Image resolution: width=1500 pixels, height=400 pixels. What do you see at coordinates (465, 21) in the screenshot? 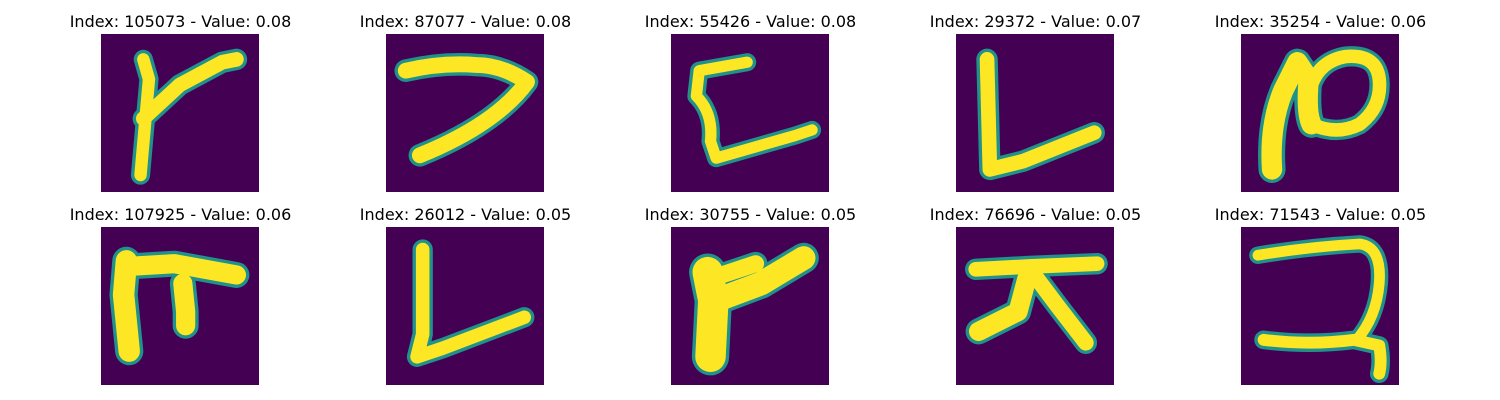
I see `panel-title: Index: 87077 - Value: 0.08` at bounding box center [465, 21].